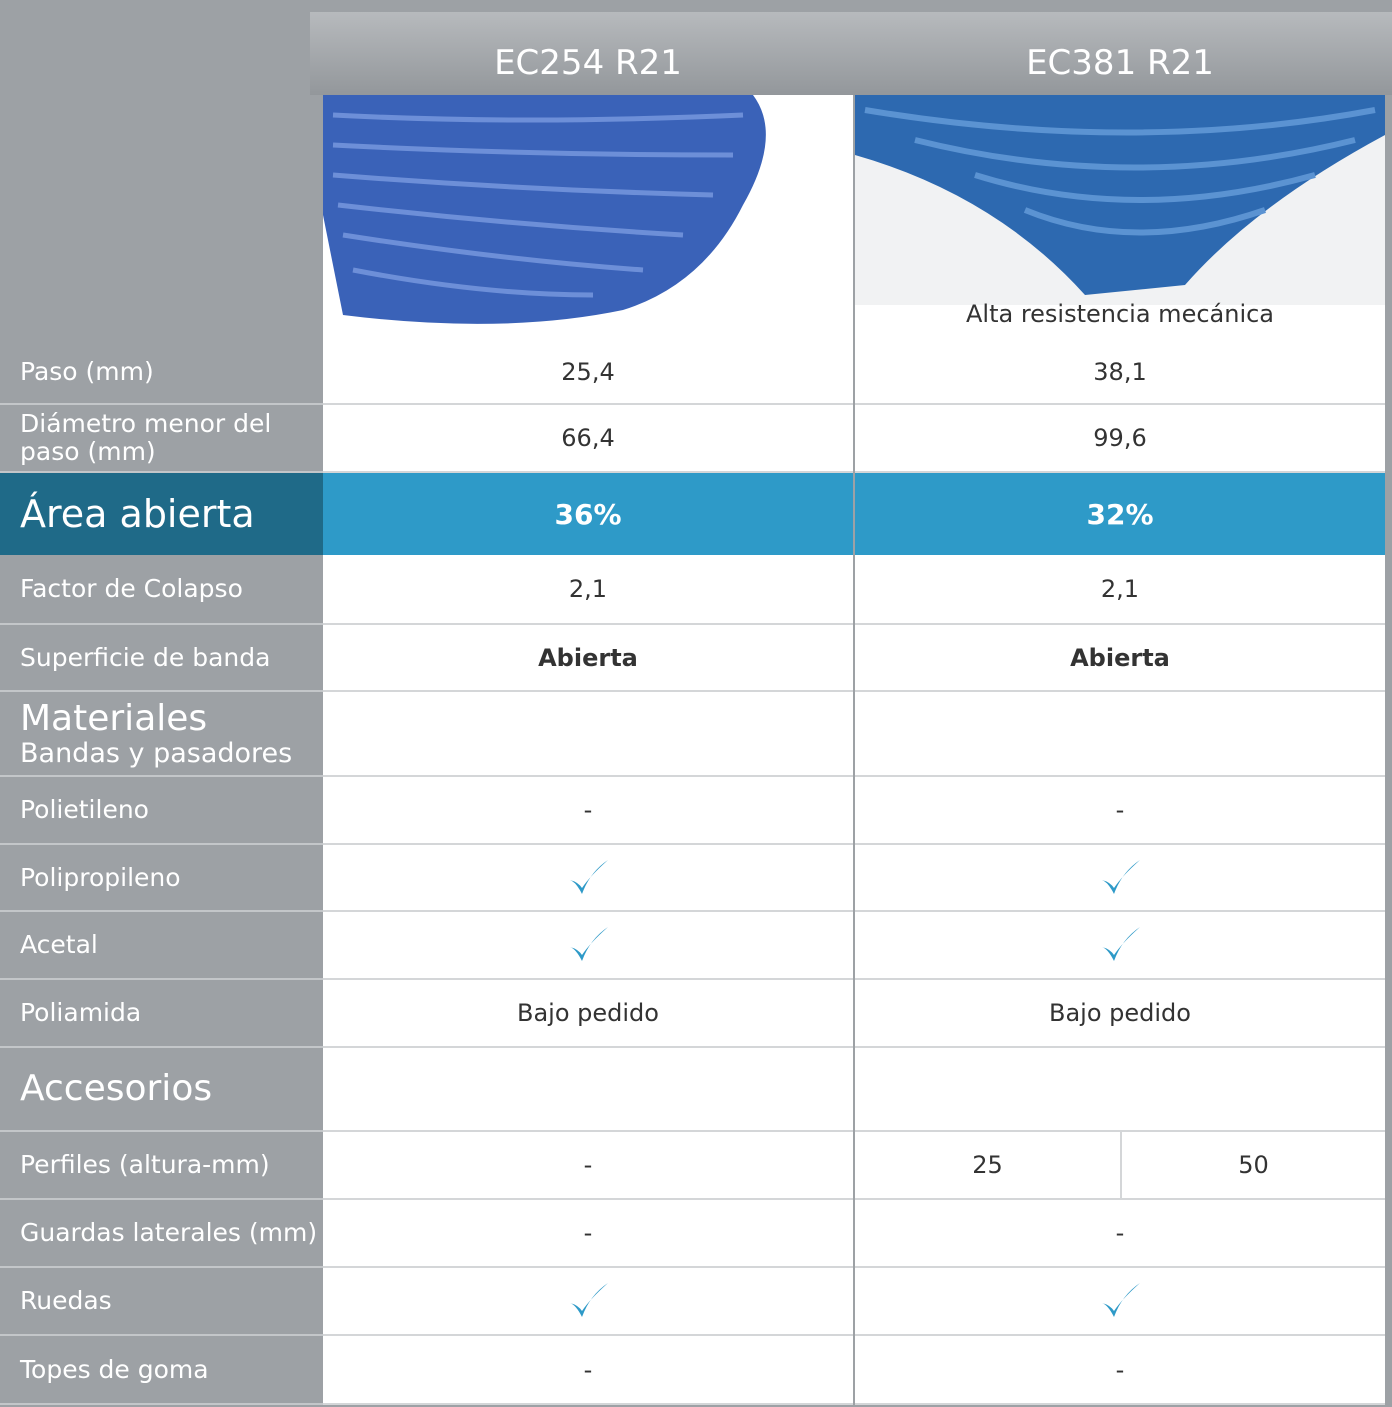  I want to click on row-label: Polipropileno, so click(161, 878).